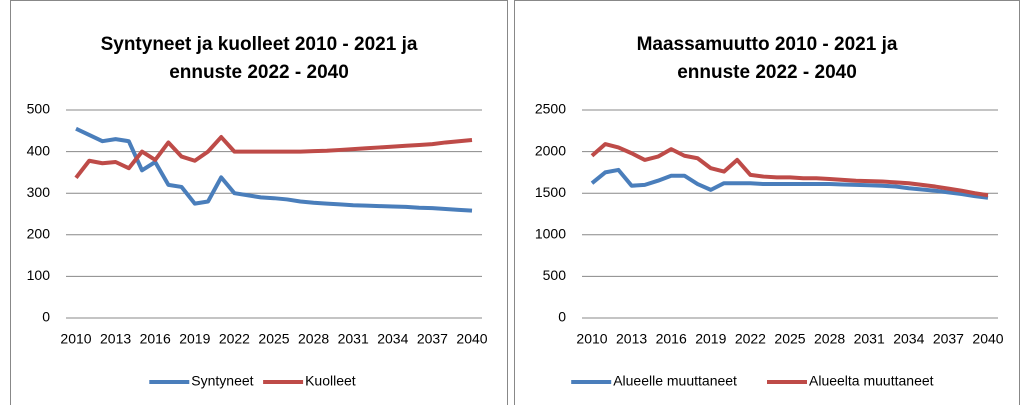 Image resolution: width=1020 pixels, height=405 pixels. Describe the element at coordinates (39, 192) in the screenshot. I see `y-tick-label: 300` at that location.